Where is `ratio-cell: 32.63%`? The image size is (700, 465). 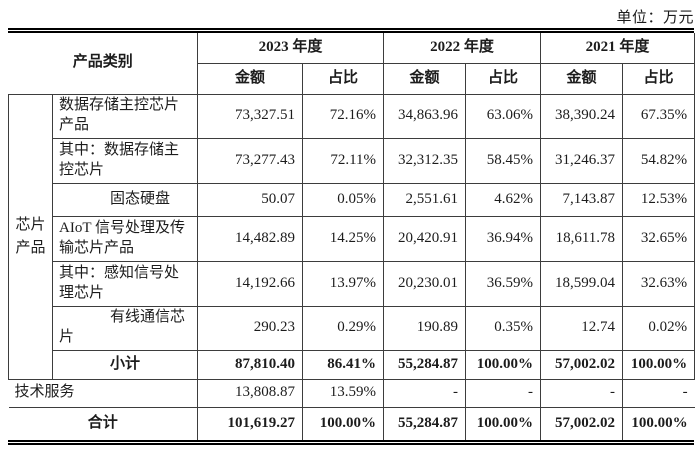 ratio-cell: 32.63% is located at coordinates (659, 283).